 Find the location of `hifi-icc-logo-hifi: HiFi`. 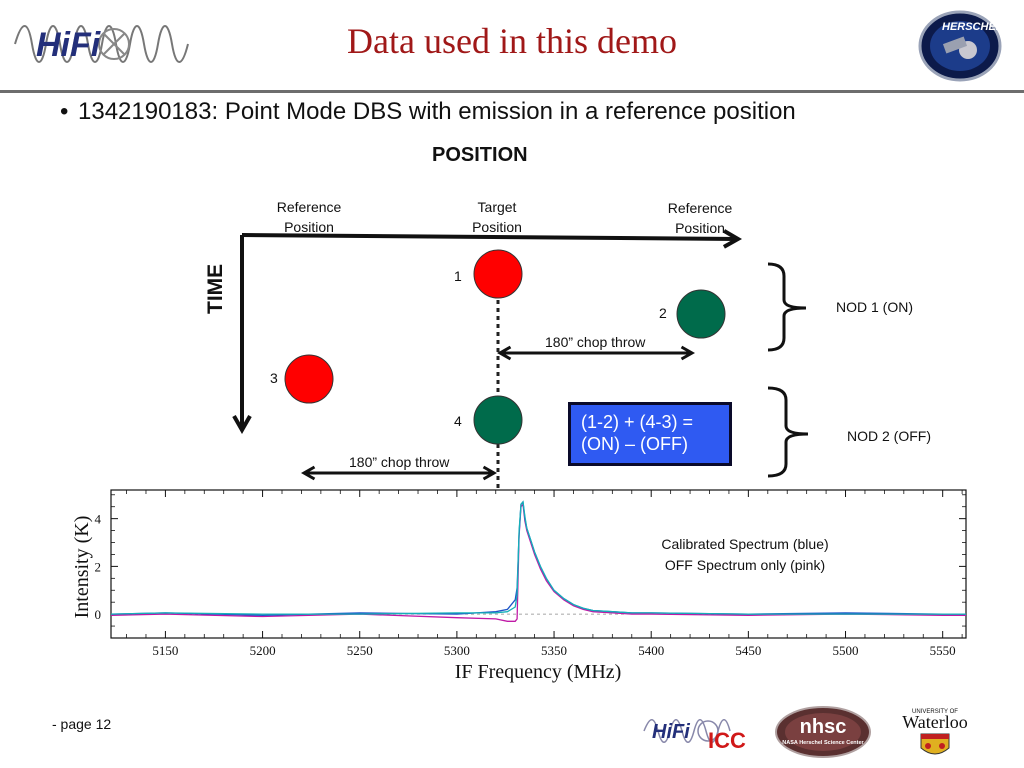

hifi-icc-logo-hifi: HiFi is located at coordinates (671, 732).